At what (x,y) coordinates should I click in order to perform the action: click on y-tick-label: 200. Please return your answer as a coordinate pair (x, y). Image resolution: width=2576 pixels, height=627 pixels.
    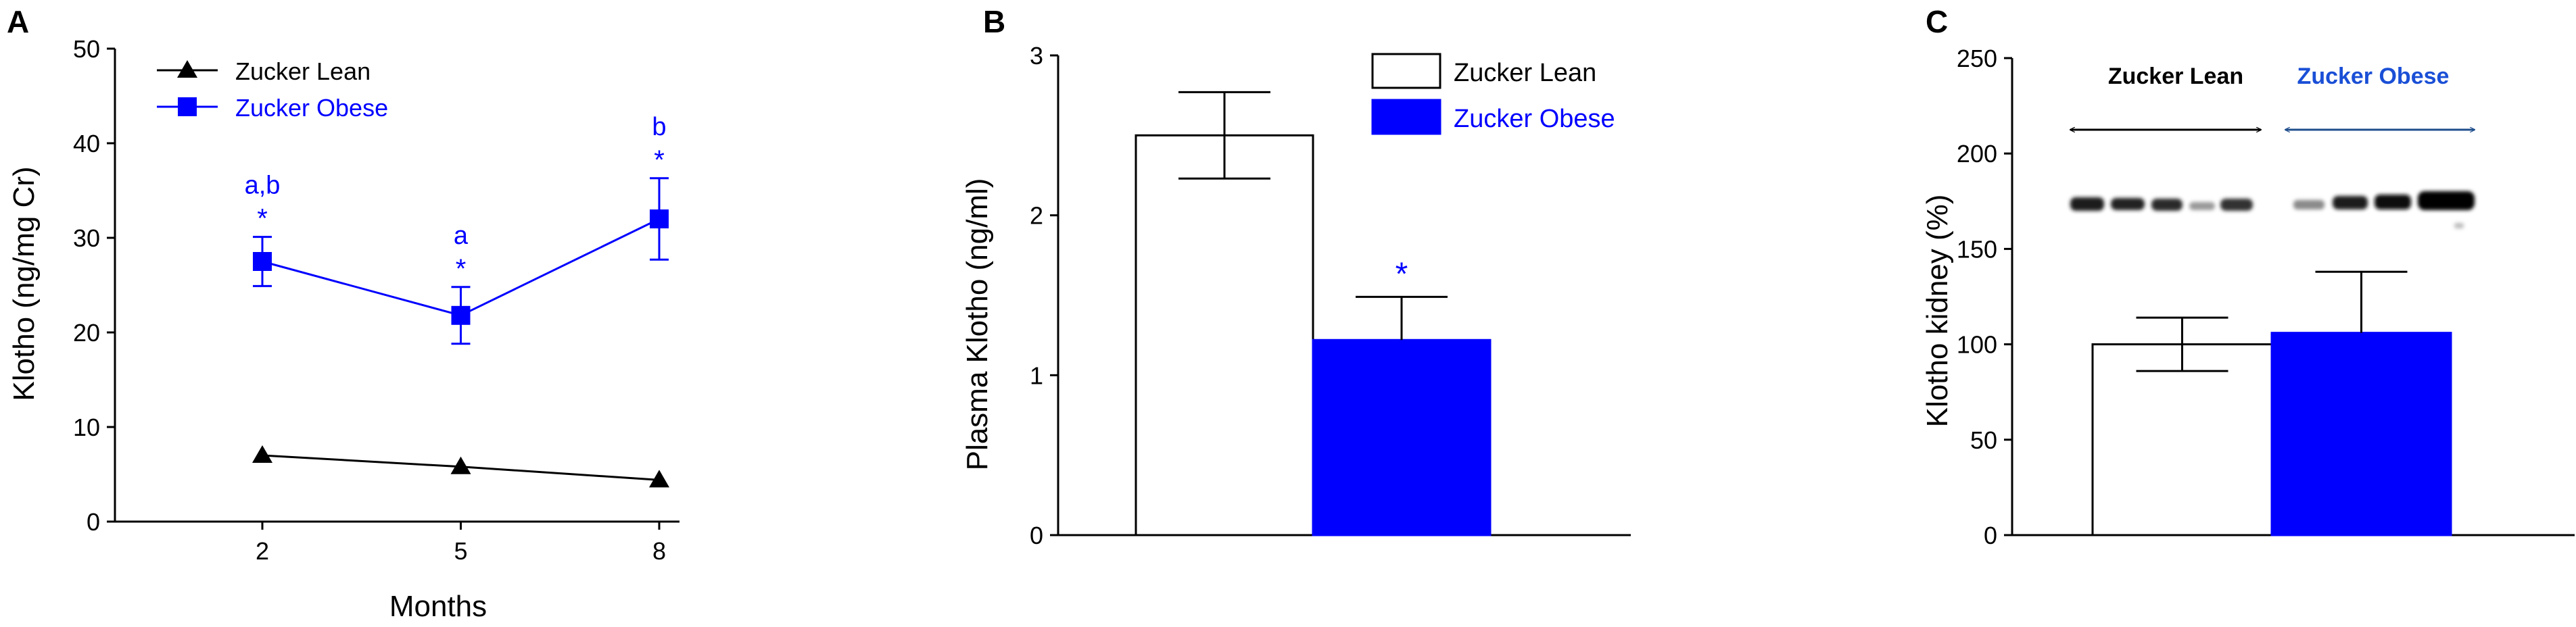
    Looking at the image, I should click on (1977, 154).